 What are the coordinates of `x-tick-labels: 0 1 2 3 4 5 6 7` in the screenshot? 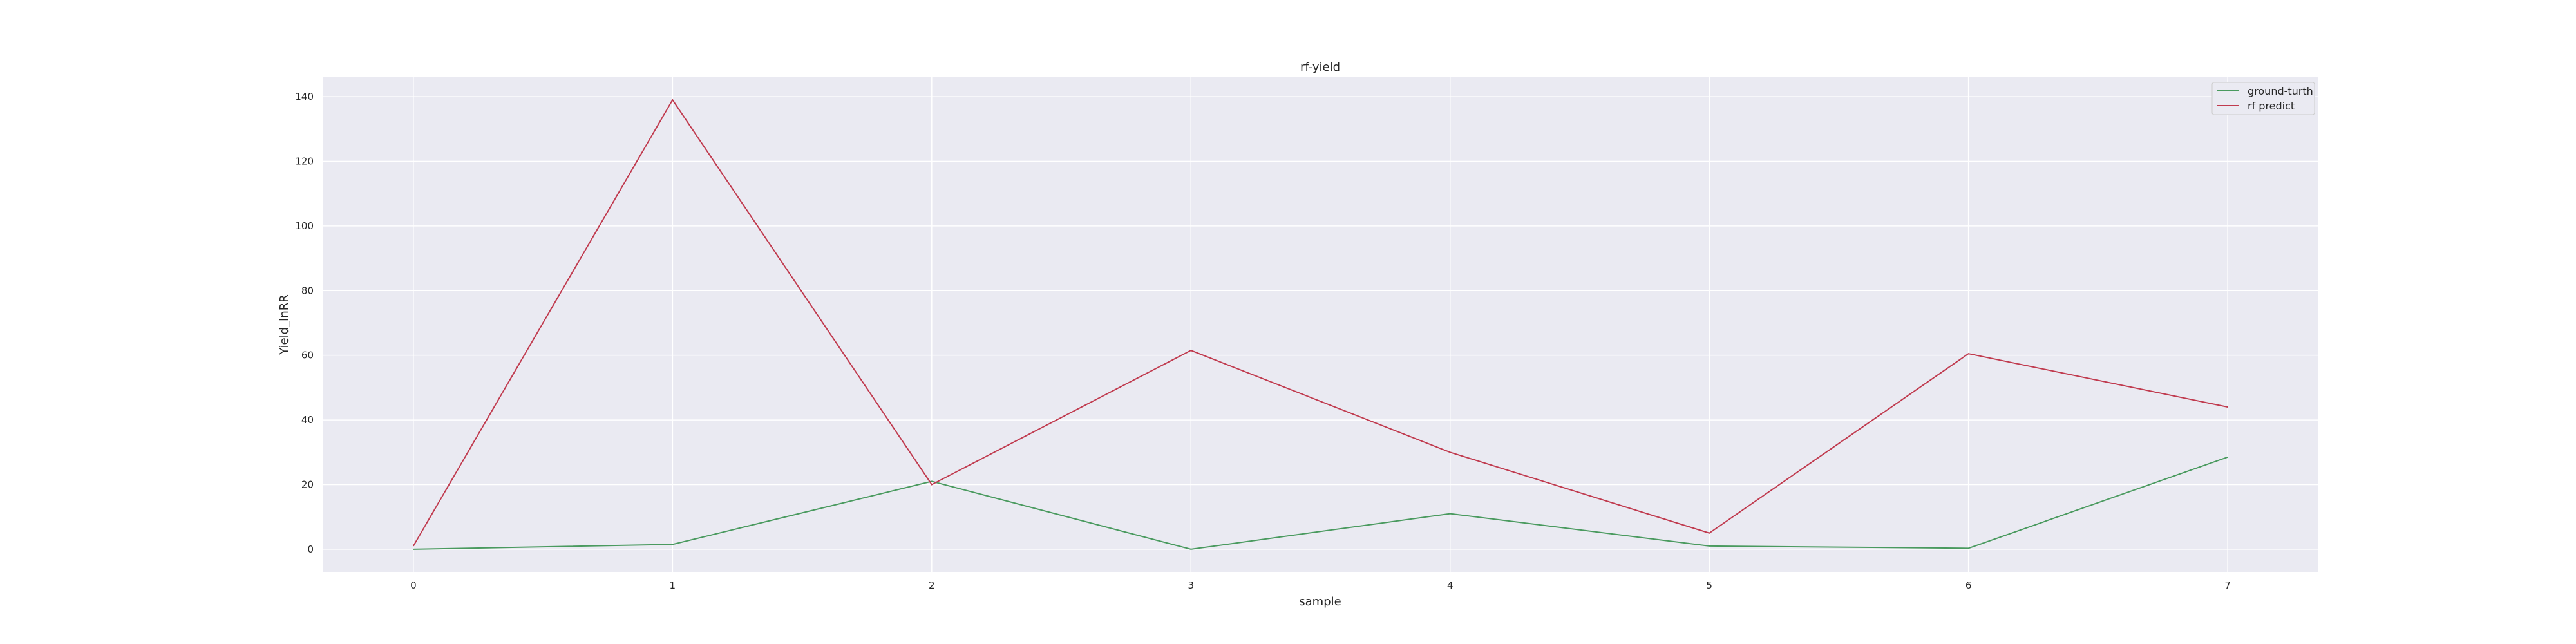 It's located at (1320, 586).